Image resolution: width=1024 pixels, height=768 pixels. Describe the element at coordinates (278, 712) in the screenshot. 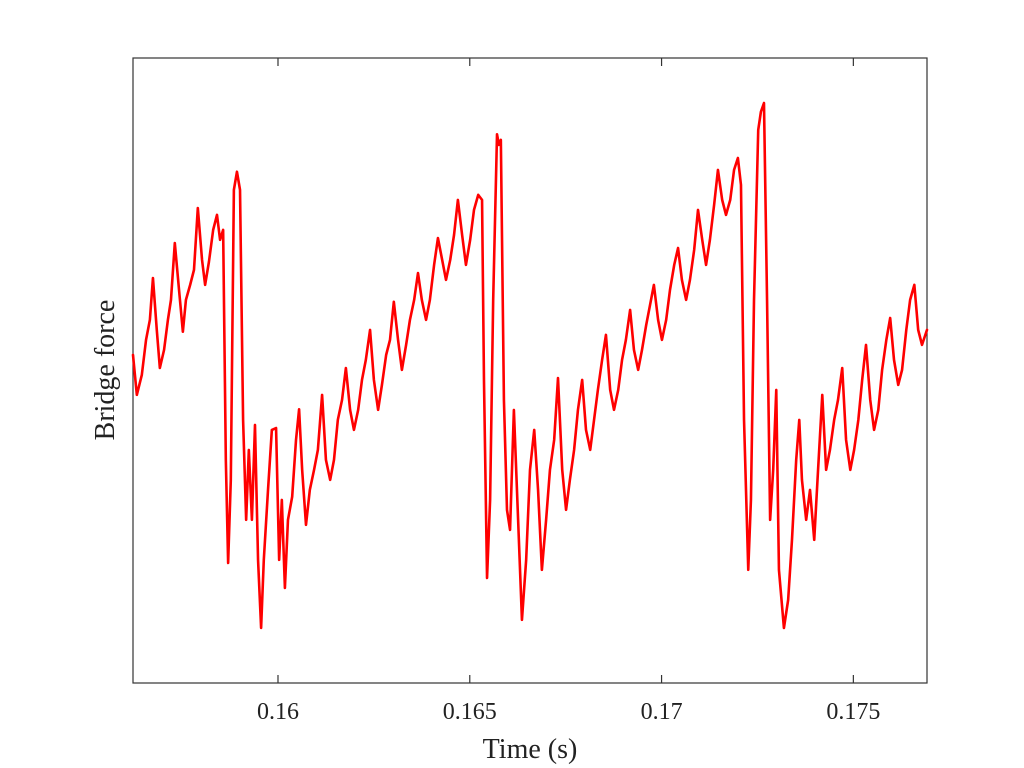

I see `x-tick-label: 0.16` at that location.